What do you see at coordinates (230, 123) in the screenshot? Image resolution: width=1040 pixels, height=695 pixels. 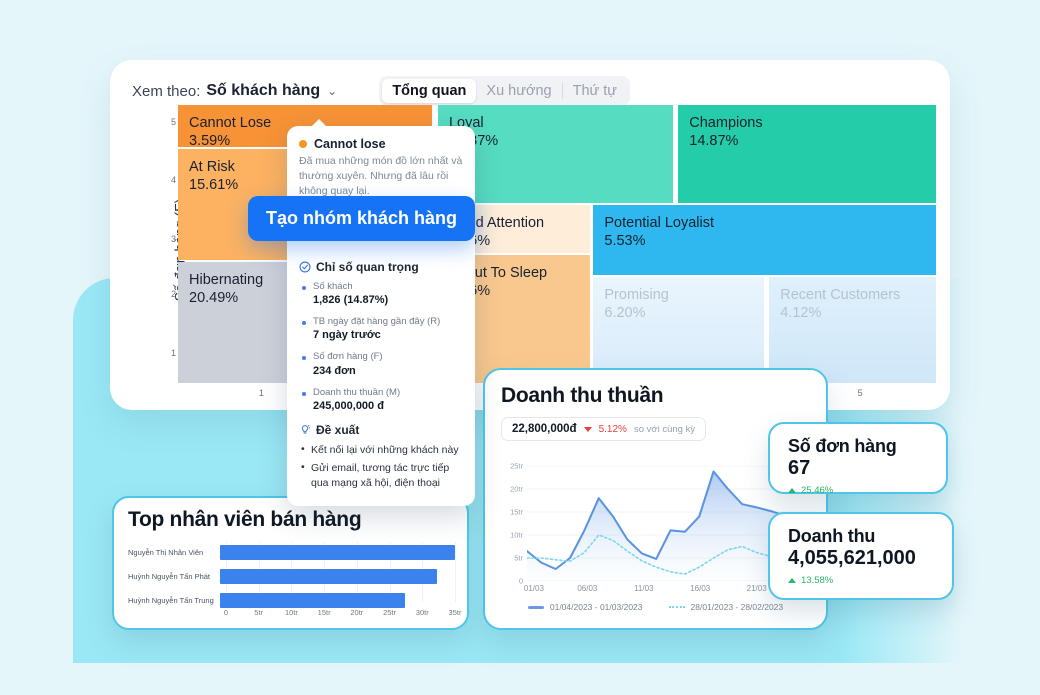 I see `cell-name: Cannot Lose` at bounding box center [230, 123].